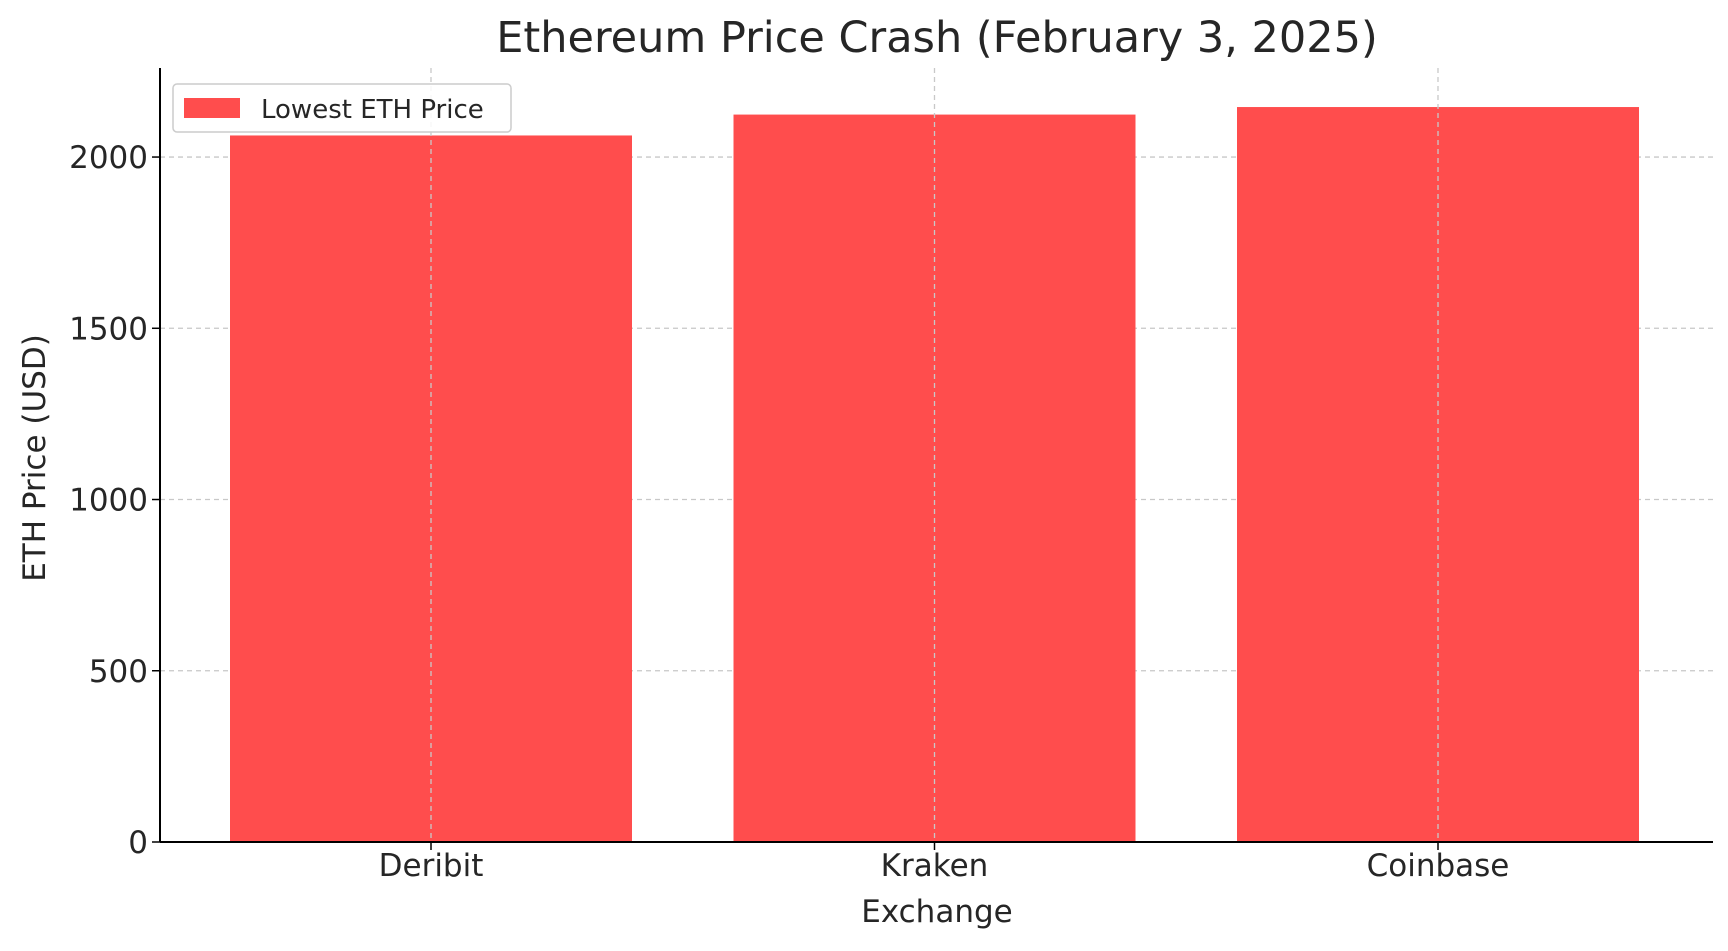 This screenshot has width=1728, height=951. What do you see at coordinates (935, 866) in the screenshot?
I see `x-tick-label: Kraken` at bounding box center [935, 866].